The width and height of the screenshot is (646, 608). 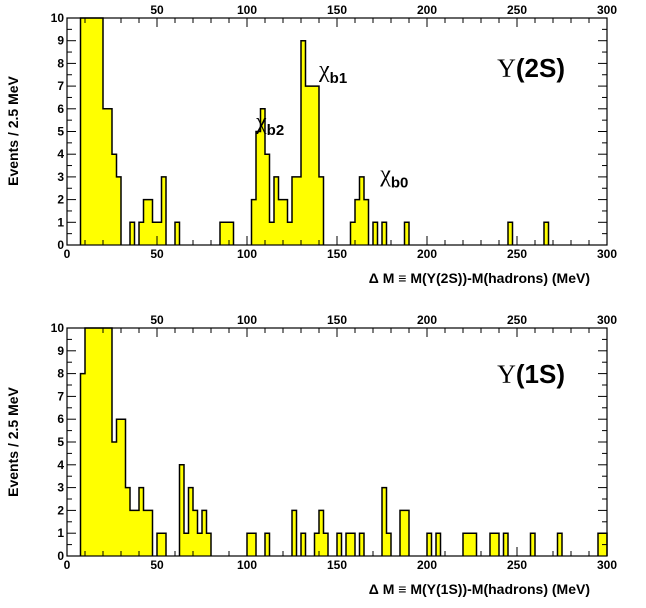 What do you see at coordinates (517, 254) in the screenshot?
I see `x-tick-label-bottom: 250` at bounding box center [517, 254].